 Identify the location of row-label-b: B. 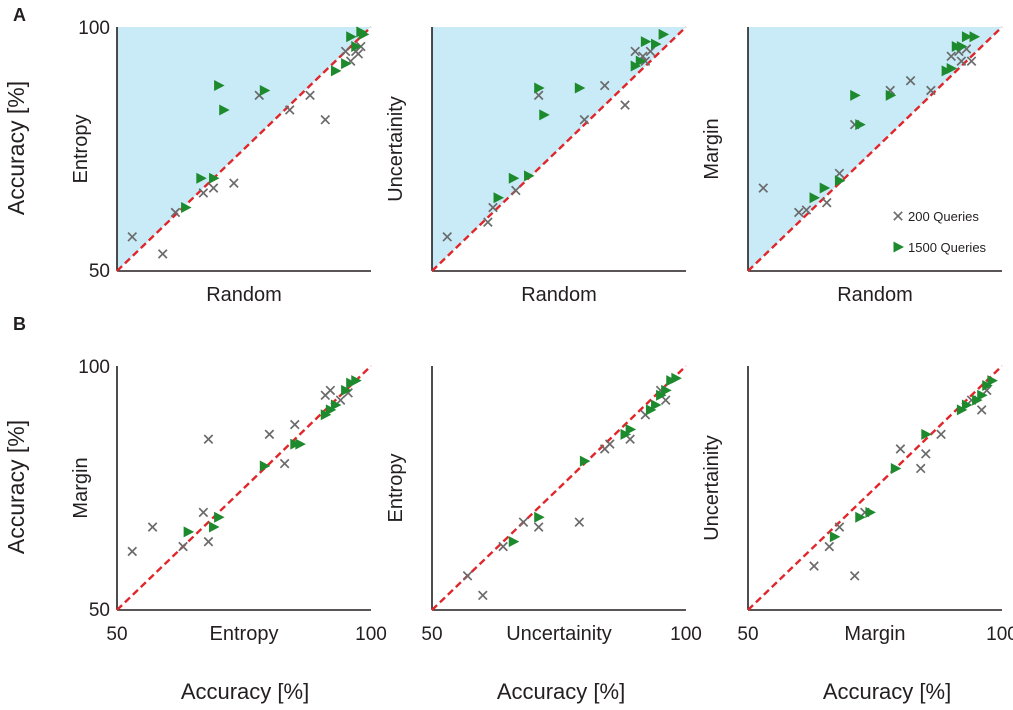
(19, 324).